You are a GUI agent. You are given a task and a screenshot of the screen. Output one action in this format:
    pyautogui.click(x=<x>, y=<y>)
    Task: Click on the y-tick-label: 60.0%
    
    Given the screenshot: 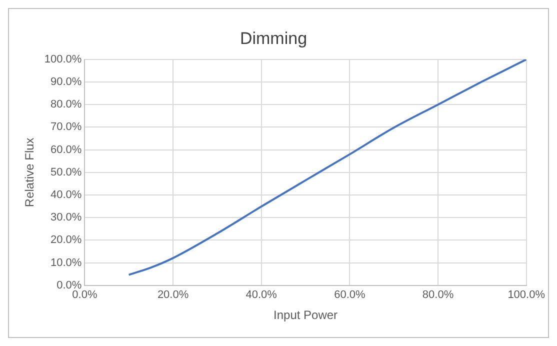 What is the action you would take?
    pyautogui.click(x=66, y=150)
    